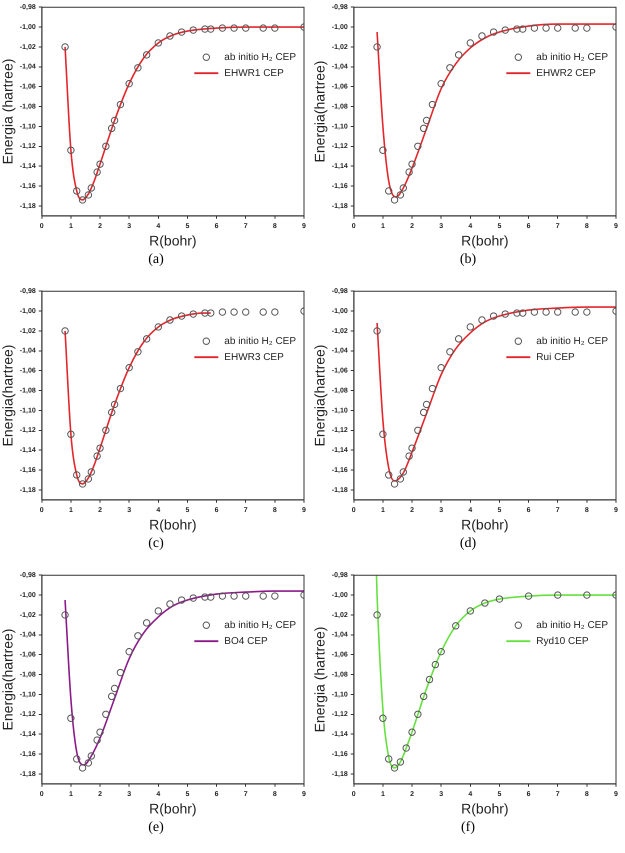  I want to click on text: (b), so click(468, 260).